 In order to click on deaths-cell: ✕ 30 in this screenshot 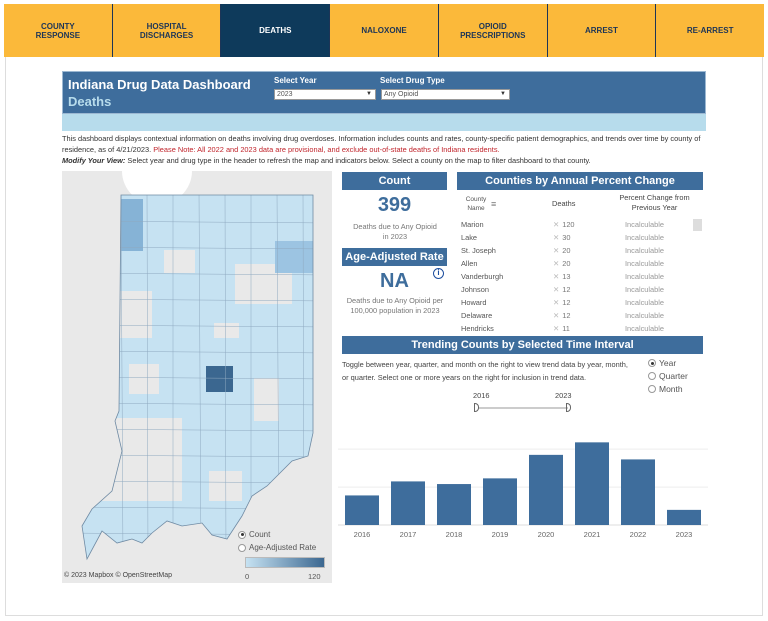, I will do `click(561, 237)`.